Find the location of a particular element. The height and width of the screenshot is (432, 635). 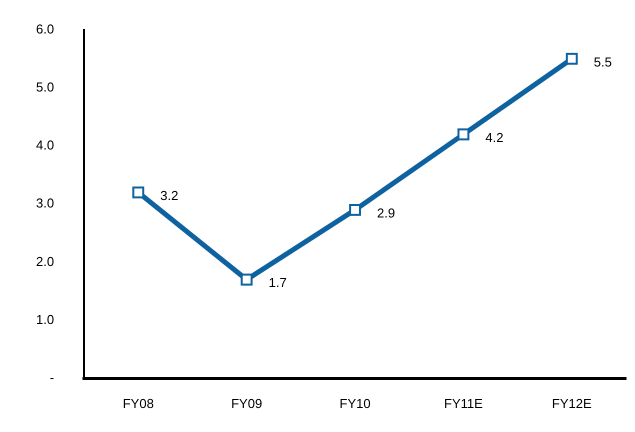

x-tick-label: FY09 is located at coordinates (246, 403).